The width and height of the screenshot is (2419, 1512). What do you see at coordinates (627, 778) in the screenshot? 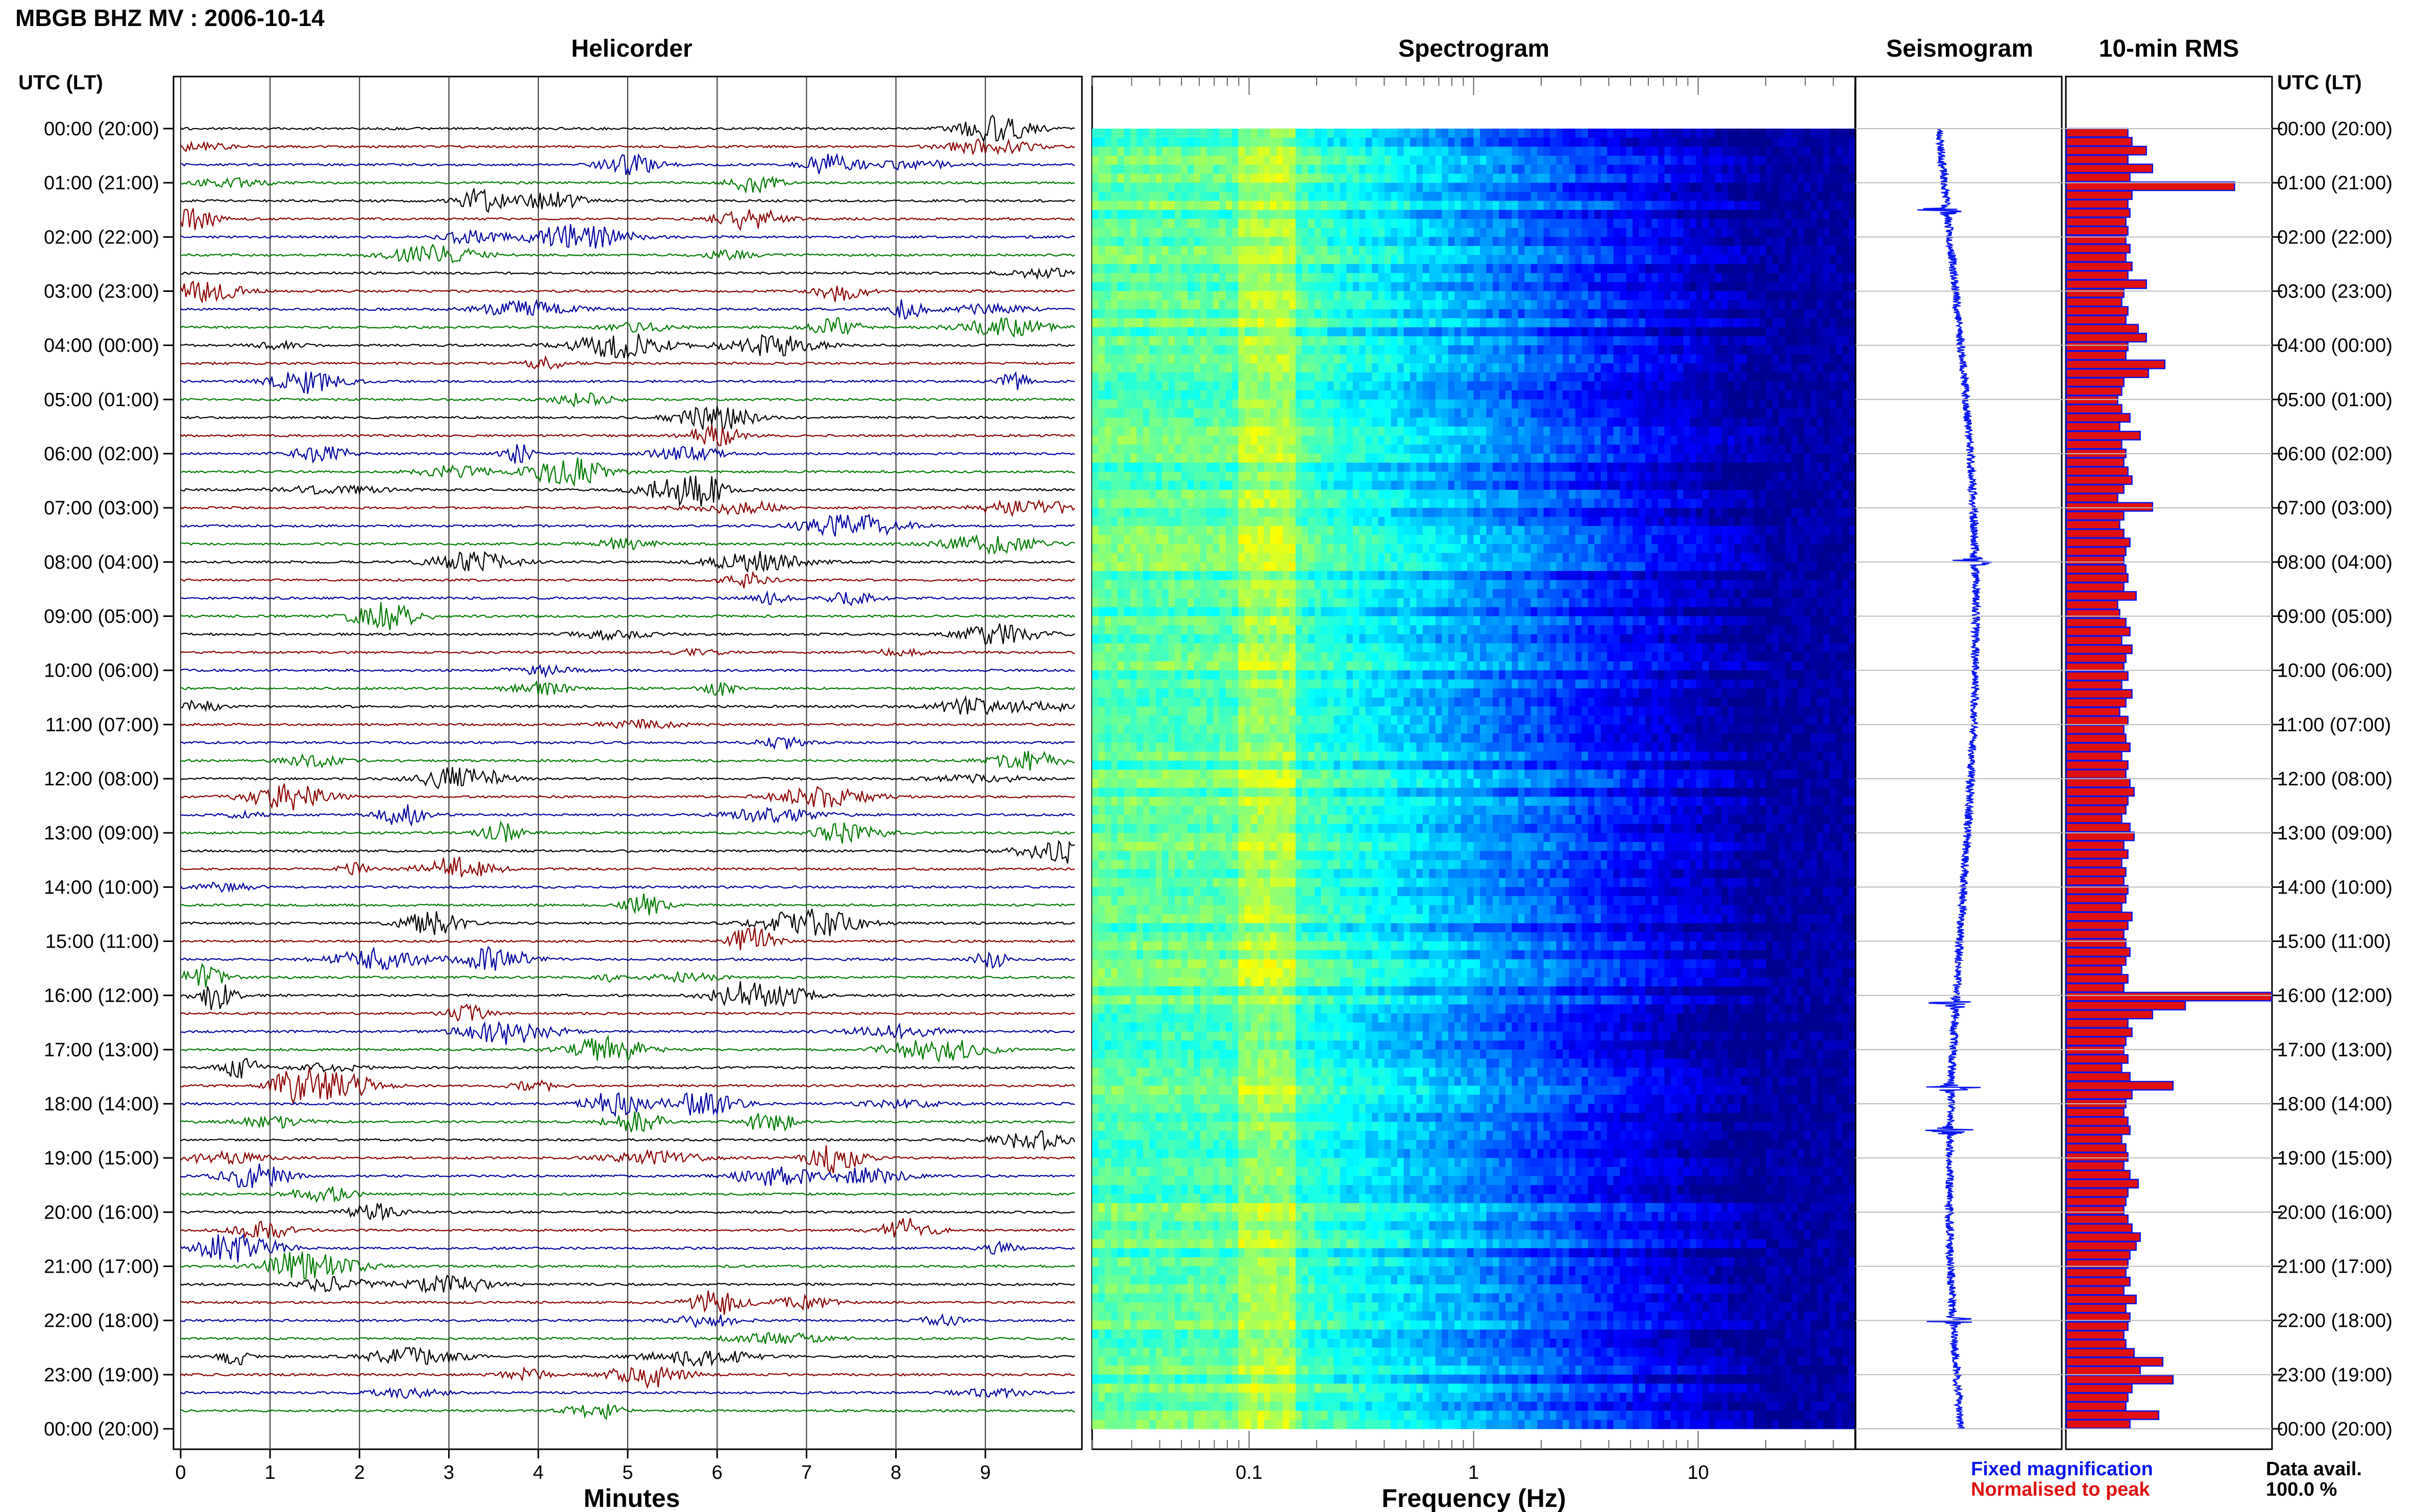
I see `helicorder-trace` at bounding box center [627, 778].